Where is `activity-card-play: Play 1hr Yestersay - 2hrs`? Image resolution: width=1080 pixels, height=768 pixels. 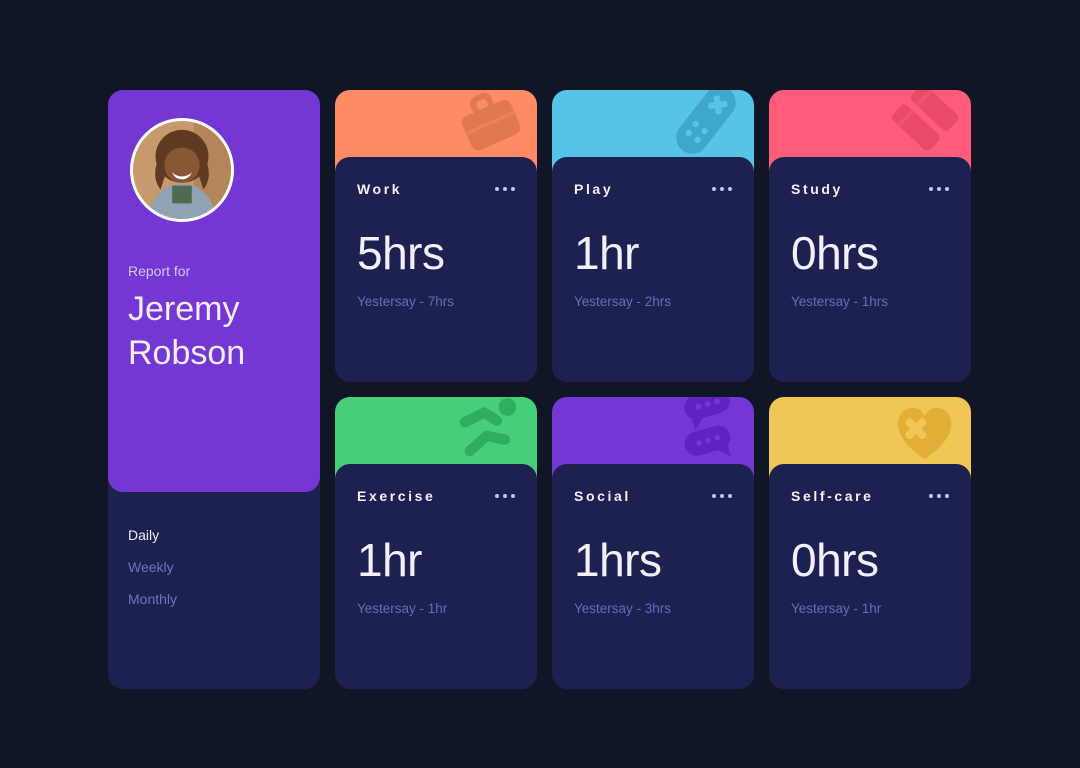 activity-card-play: Play 1hr Yestersay - 2hrs is located at coordinates (653, 236).